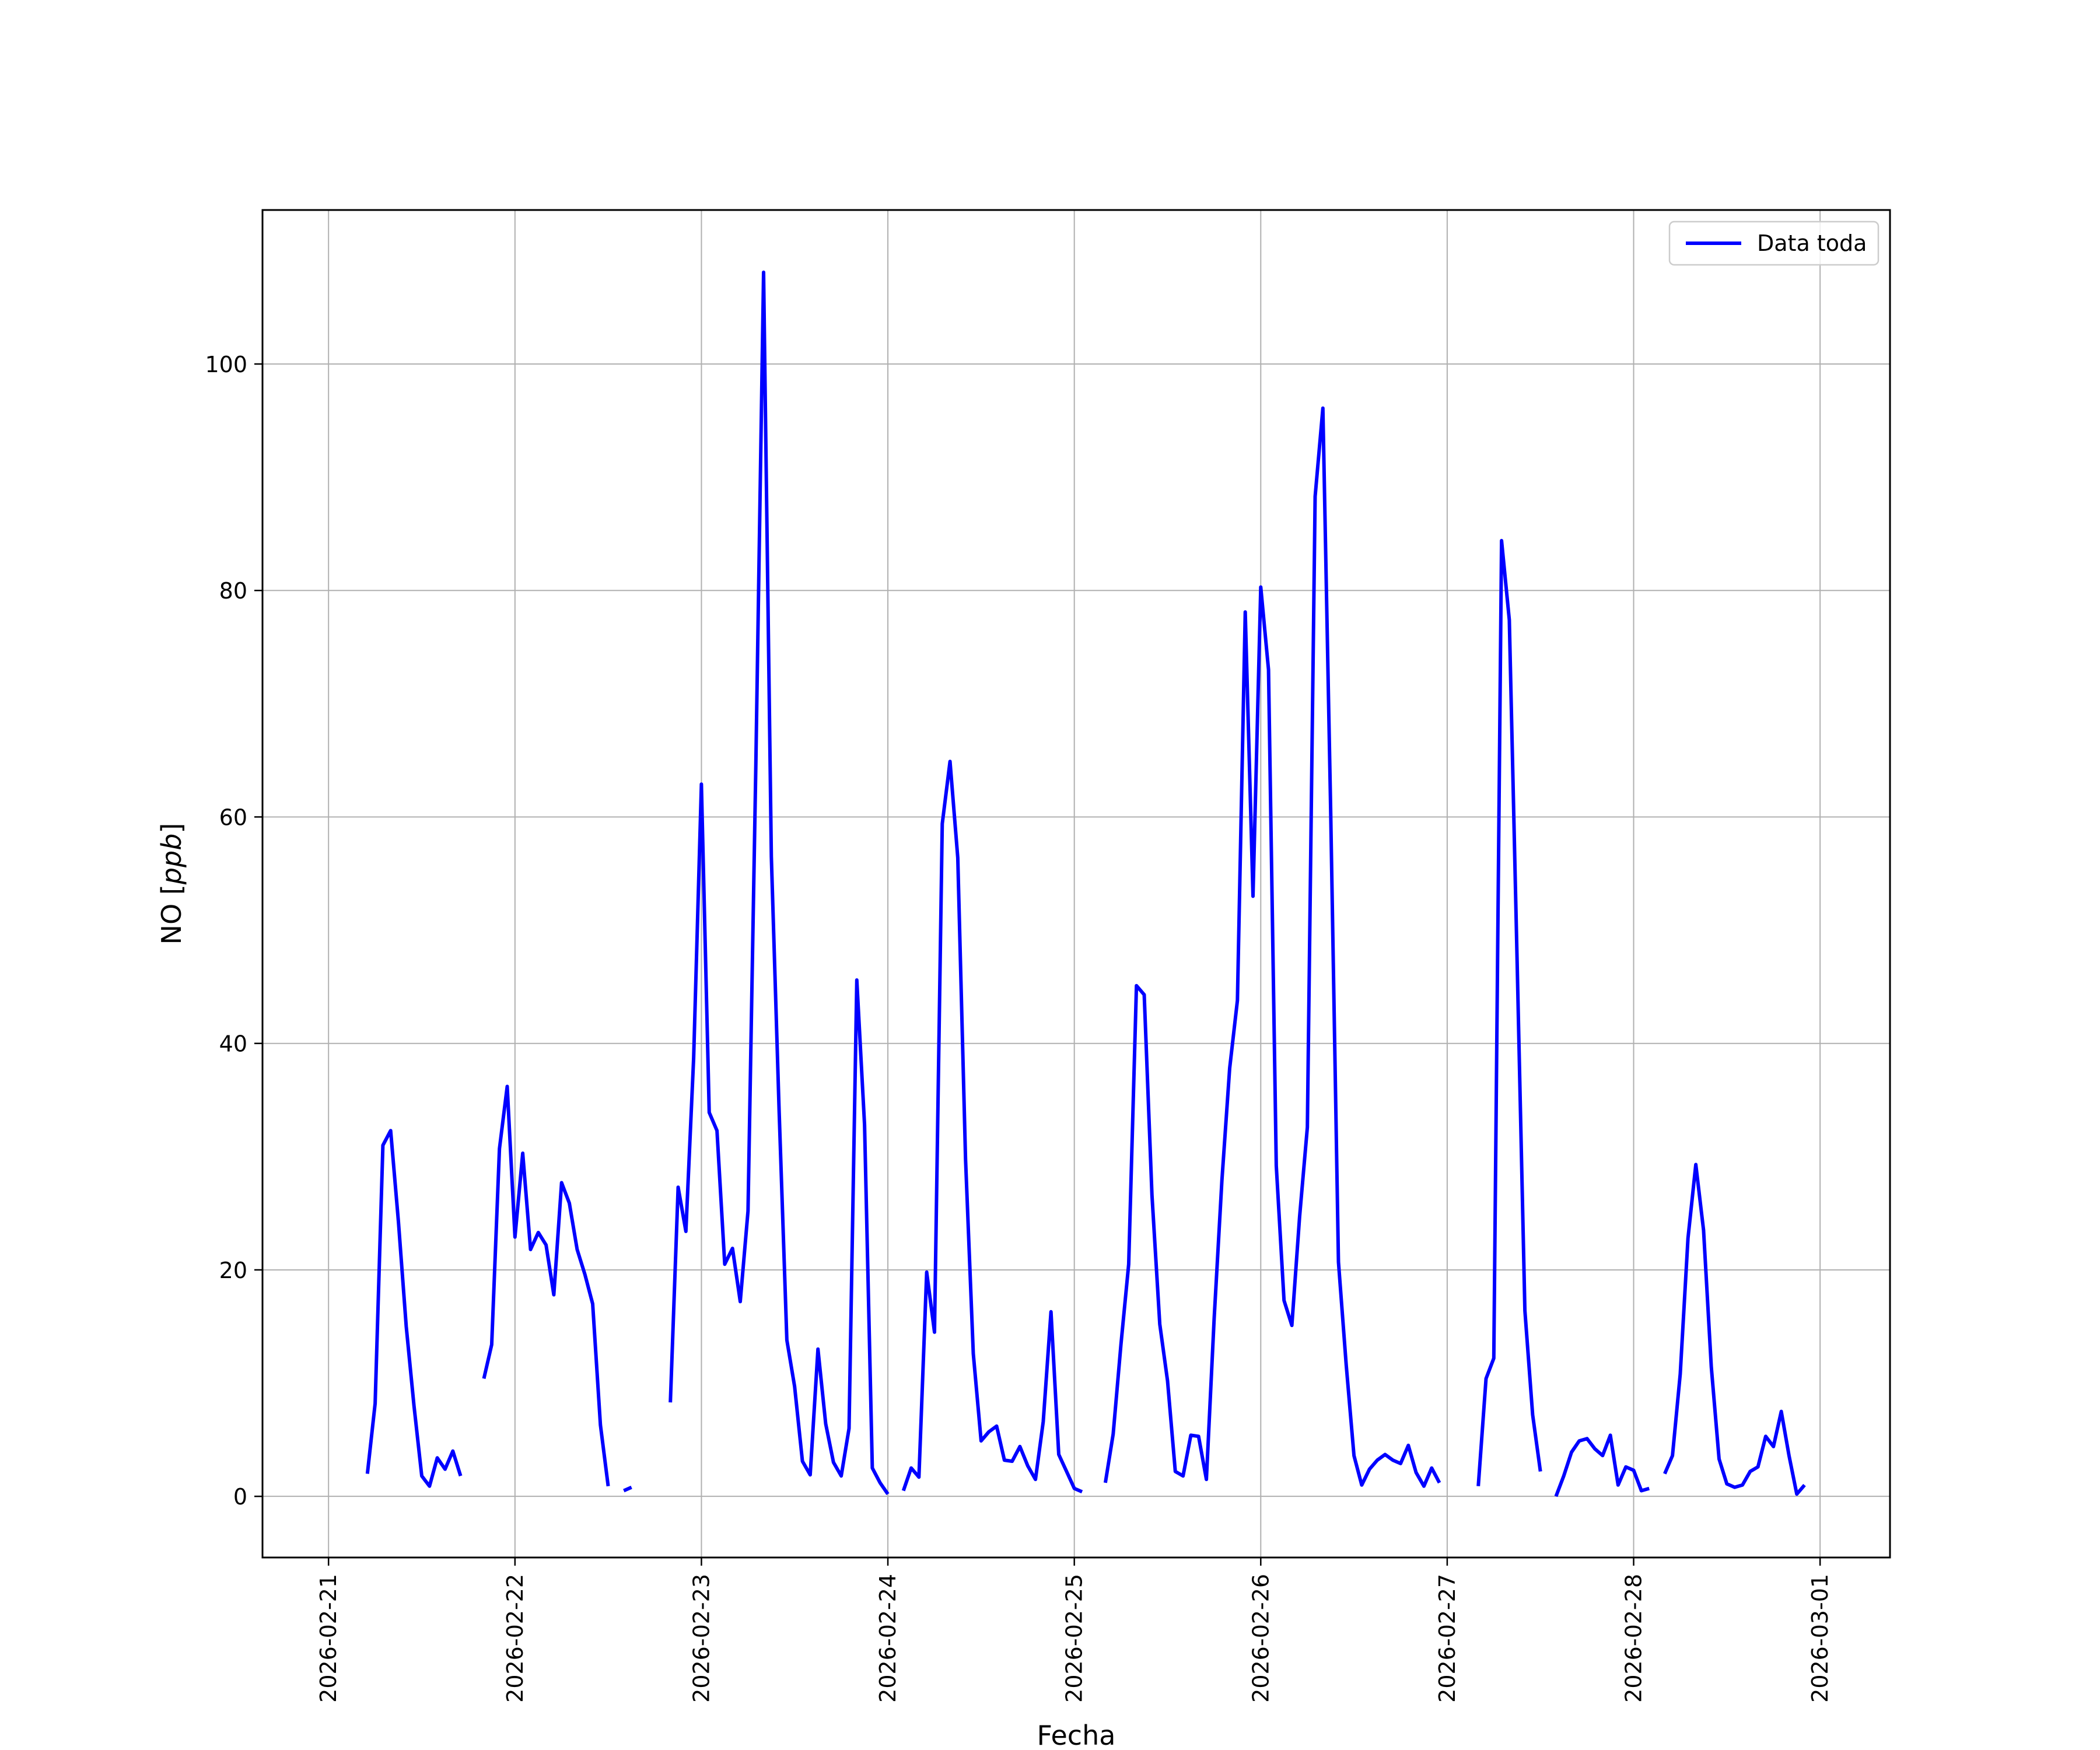 This screenshot has width=2100, height=1750. I want to click on legend-box, so click(1774, 243).